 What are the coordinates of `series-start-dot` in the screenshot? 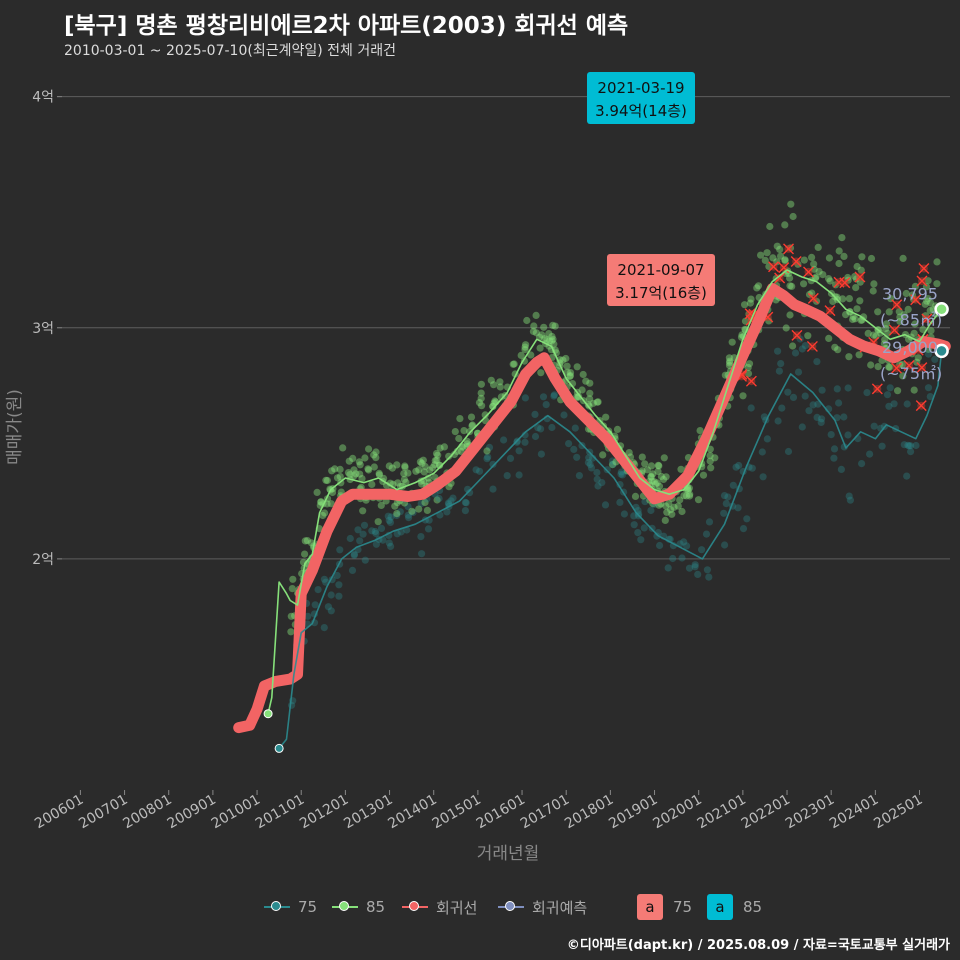 It's located at (268, 714).